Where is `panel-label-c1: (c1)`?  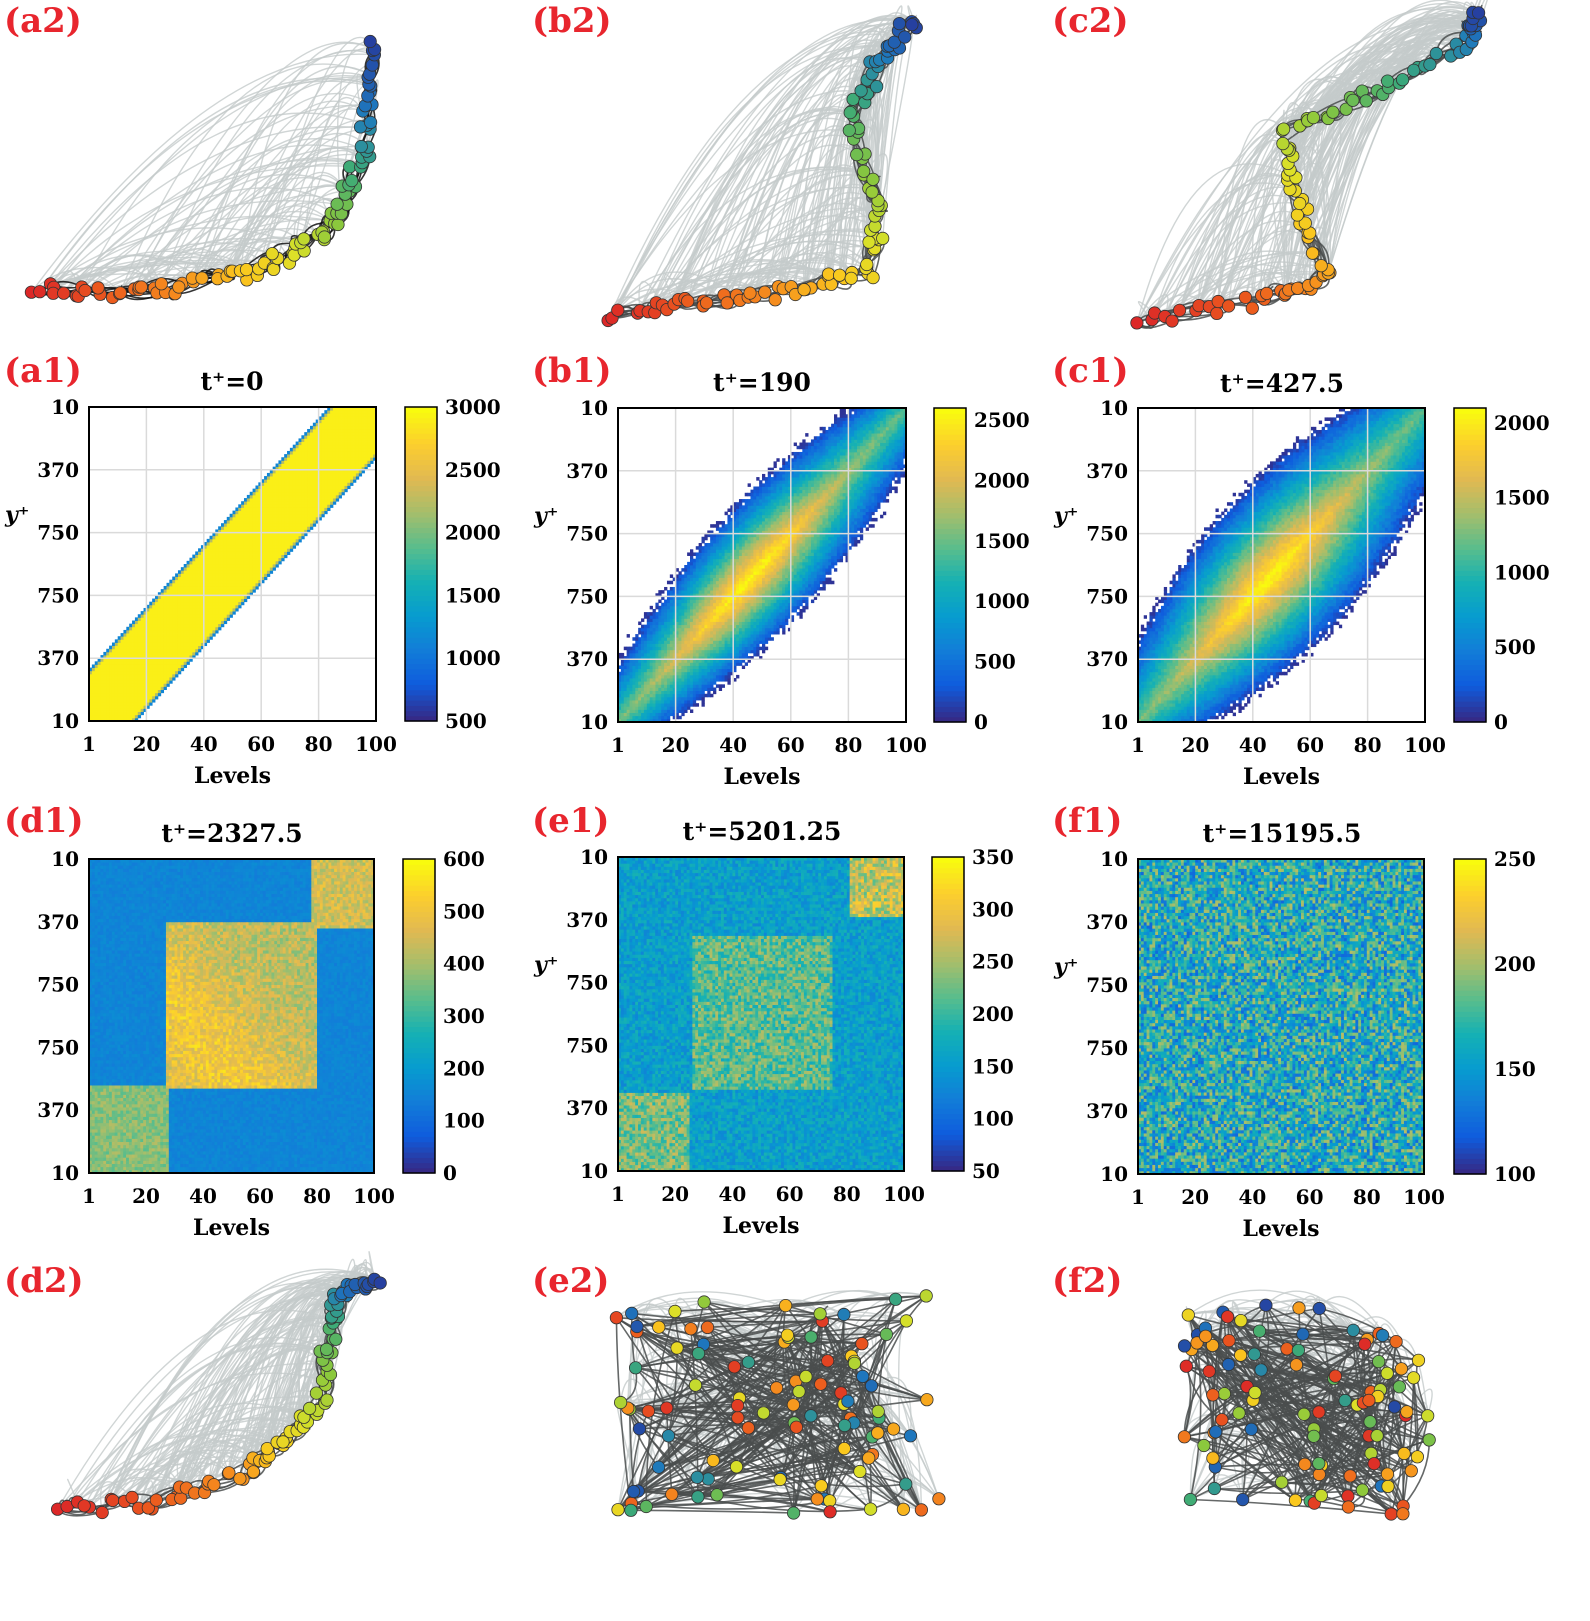
panel-label-c1: (c1) is located at coordinates (1090, 371).